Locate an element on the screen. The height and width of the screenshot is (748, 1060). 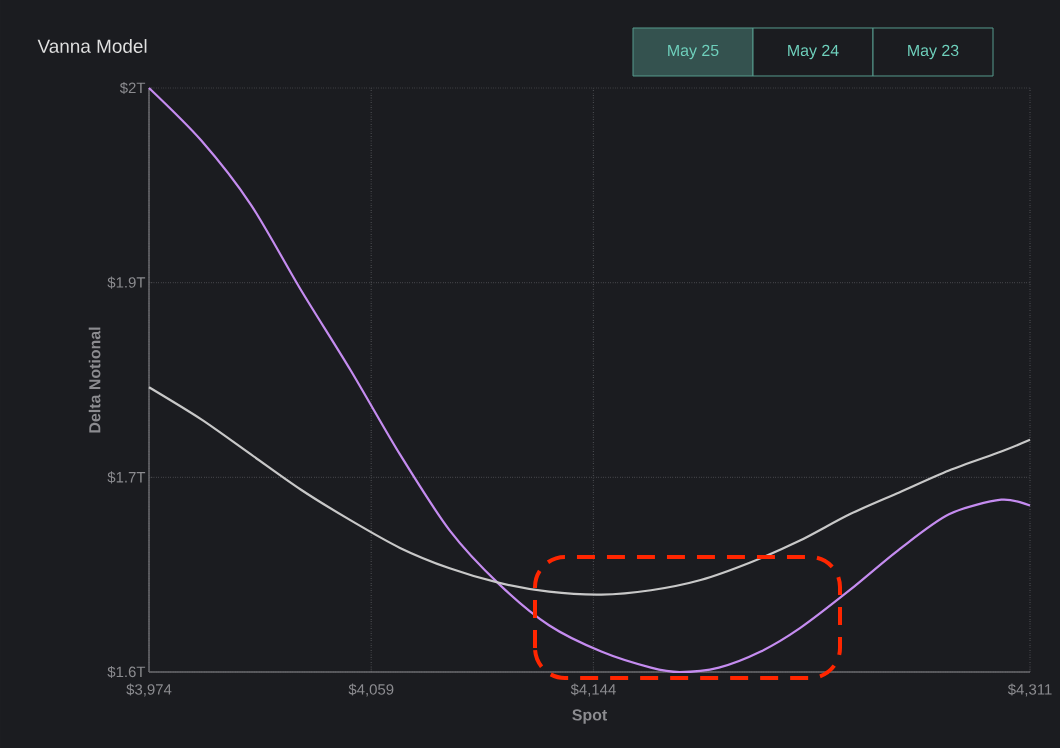
text: May 23 is located at coordinates (933, 52).